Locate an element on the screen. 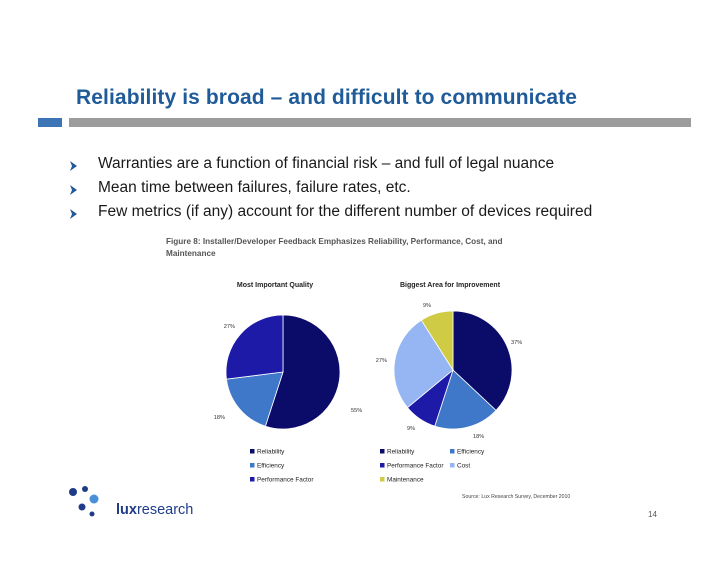  pie-slice-performance-factor is located at coordinates (254, 347).